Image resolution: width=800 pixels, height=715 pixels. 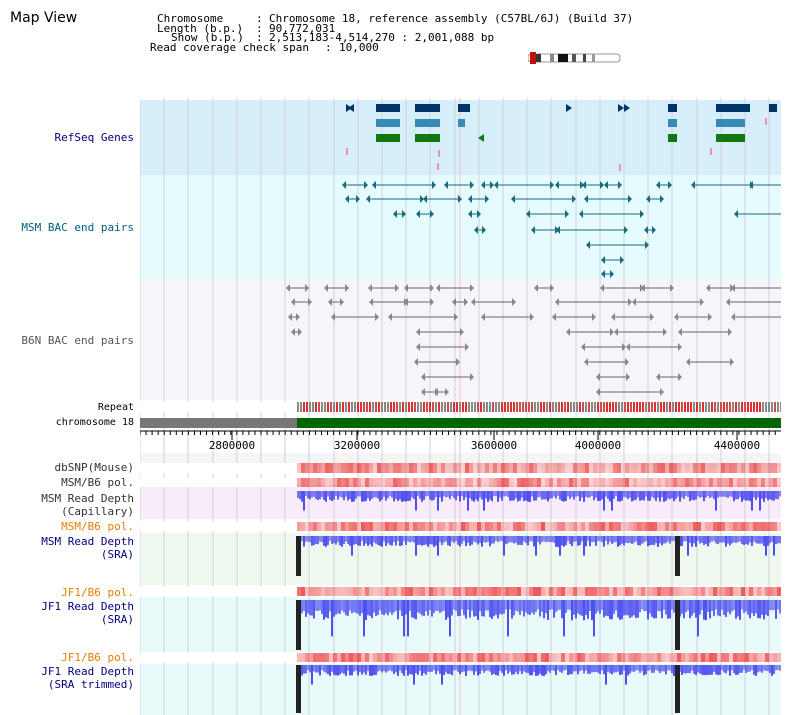 What do you see at coordinates (94, 422) in the screenshot?
I see `track-label-chromosome: chromosome 18` at bounding box center [94, 422].